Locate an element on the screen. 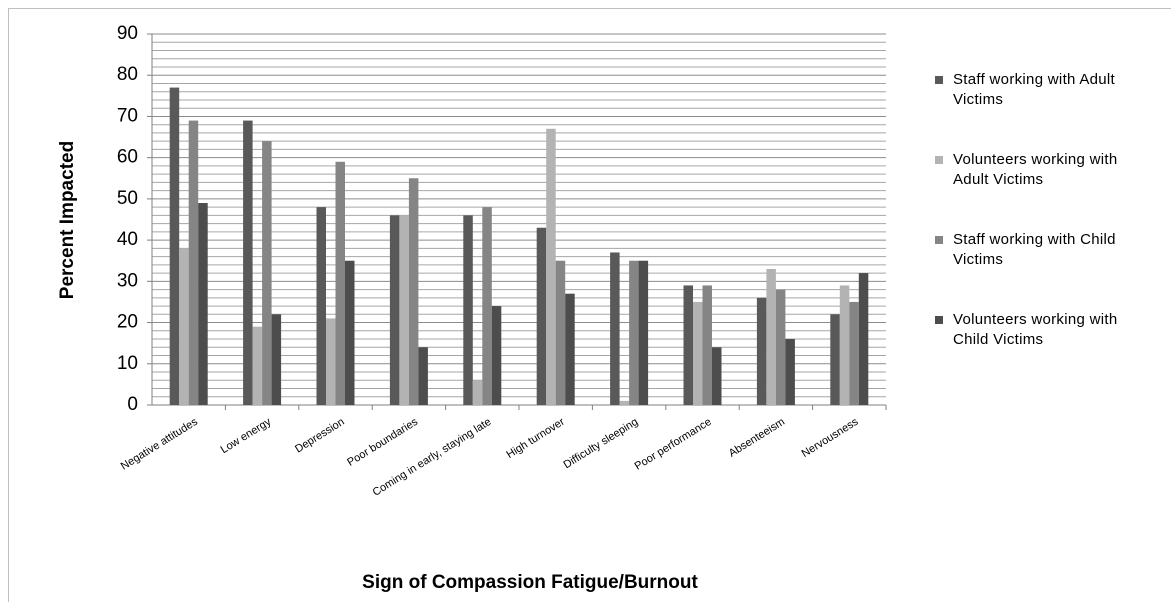 Image resolution: width=1171 pixels, height=602 pixels. y-tick-label: 40 is located at coordinates (127, 239).